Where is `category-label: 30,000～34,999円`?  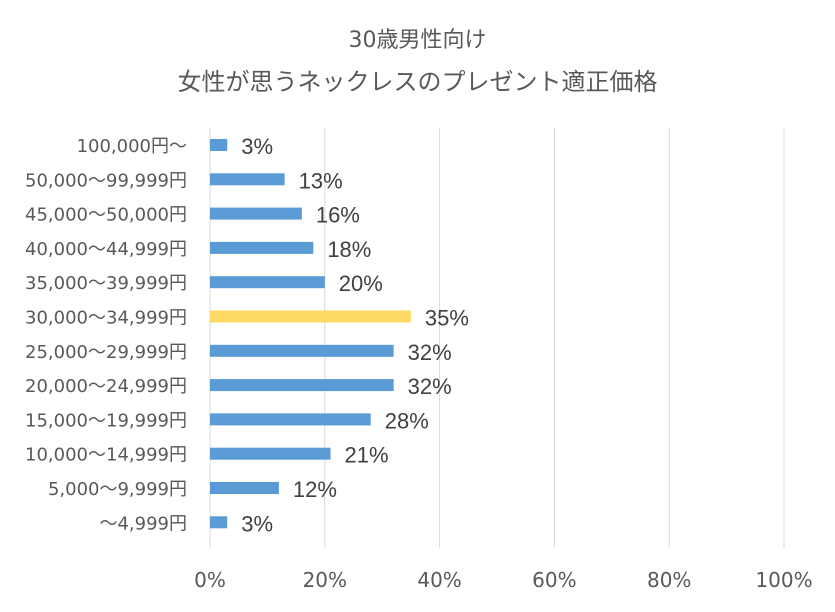
category-label: 30,000～34,999円 is located at coordinates (106, 318).